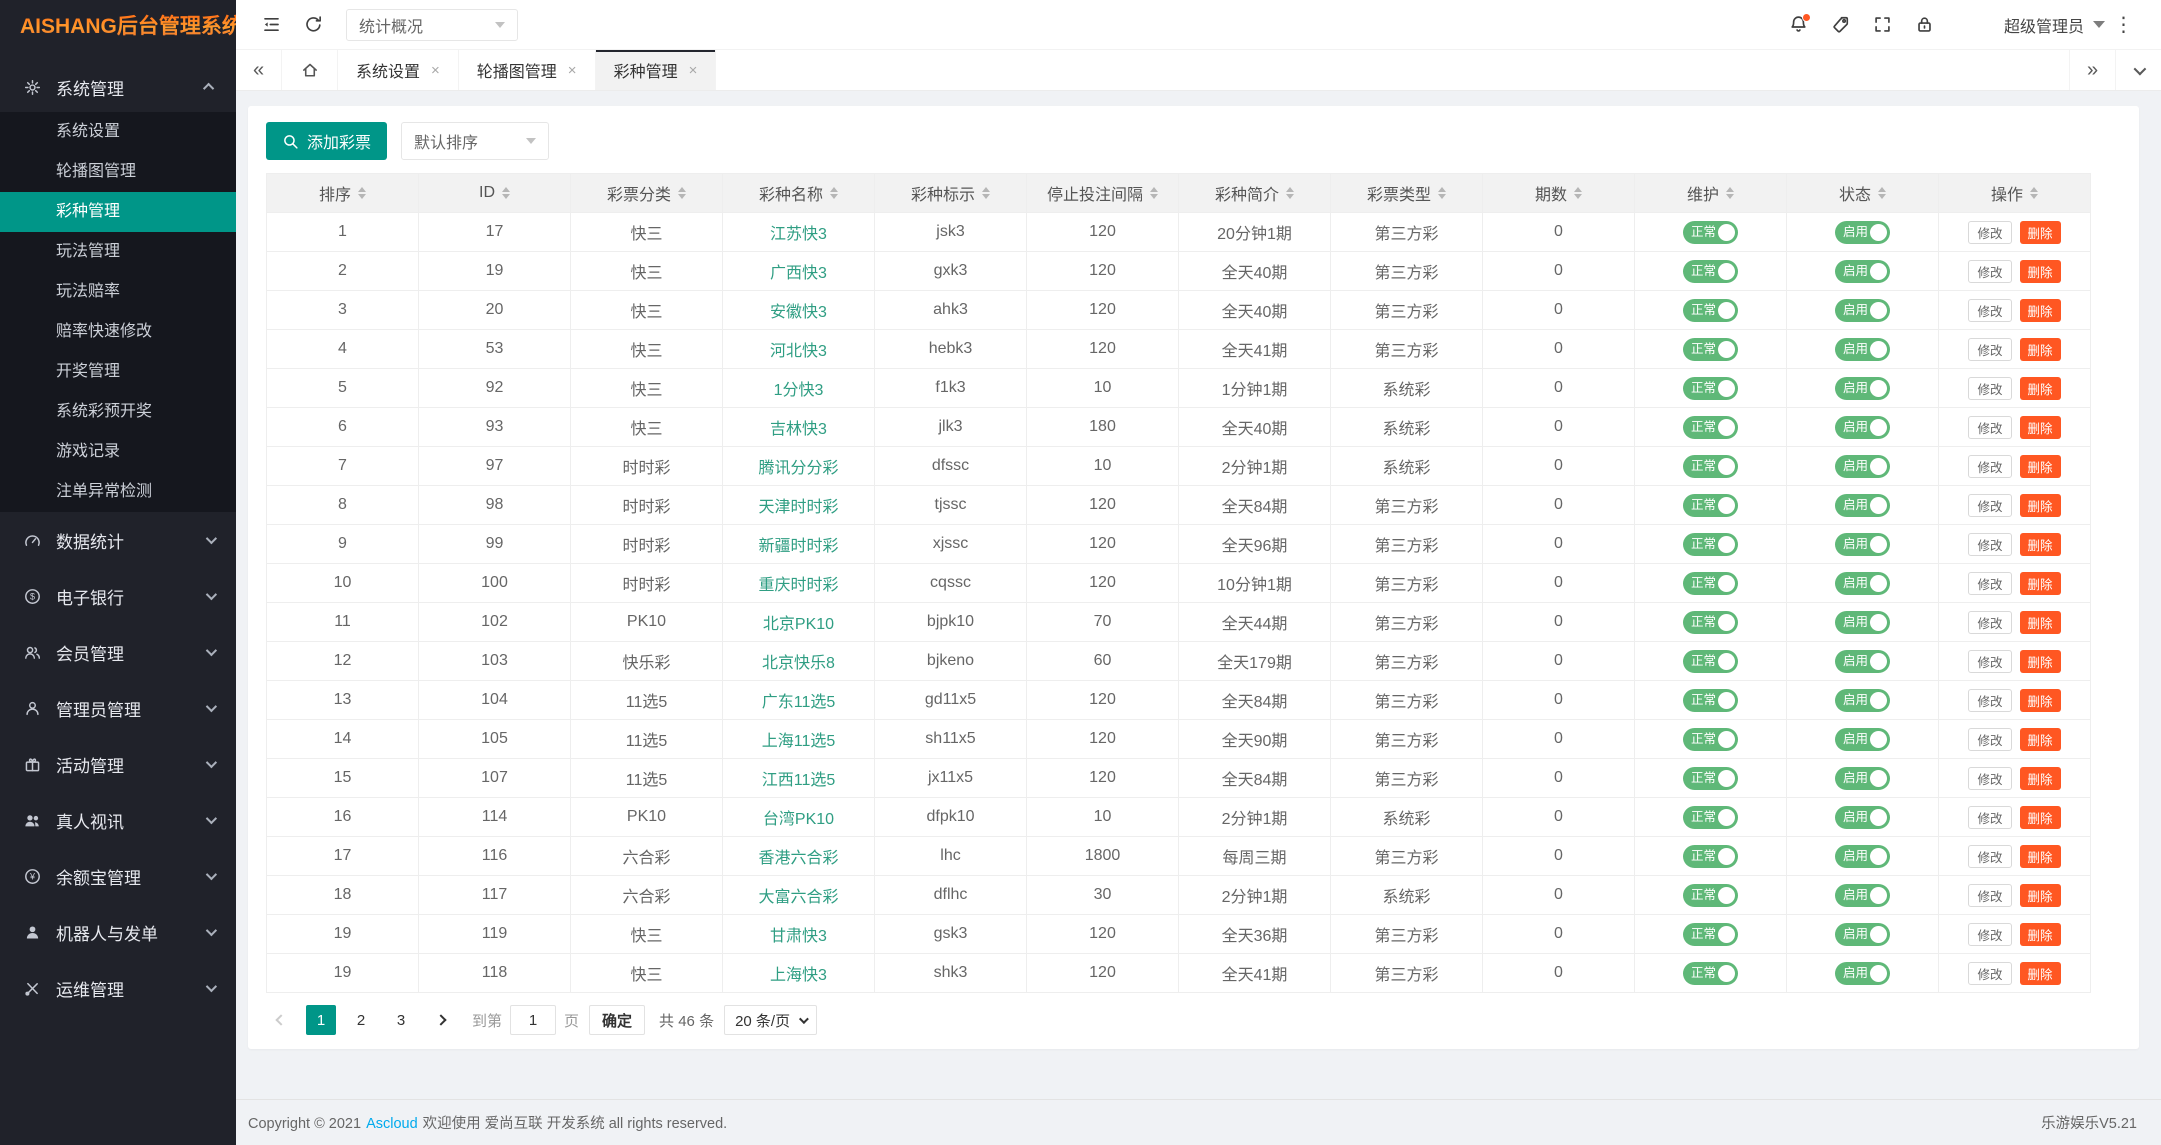 This screenshot has width=2161, height=1145. I want to click on sidebar-item-game-records: 游戏记录, so click(88, 451).